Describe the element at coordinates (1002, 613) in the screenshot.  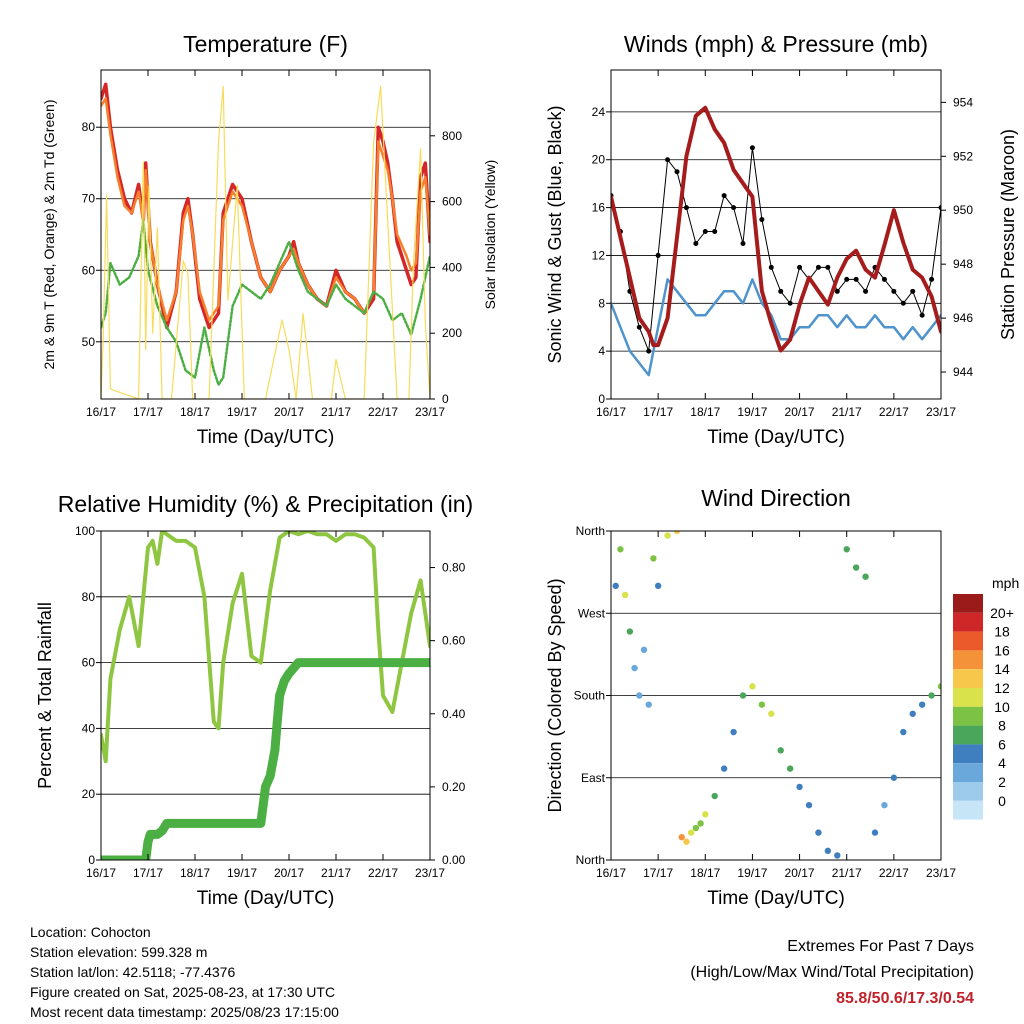
I see `colorbar-label: 20+` at that location.